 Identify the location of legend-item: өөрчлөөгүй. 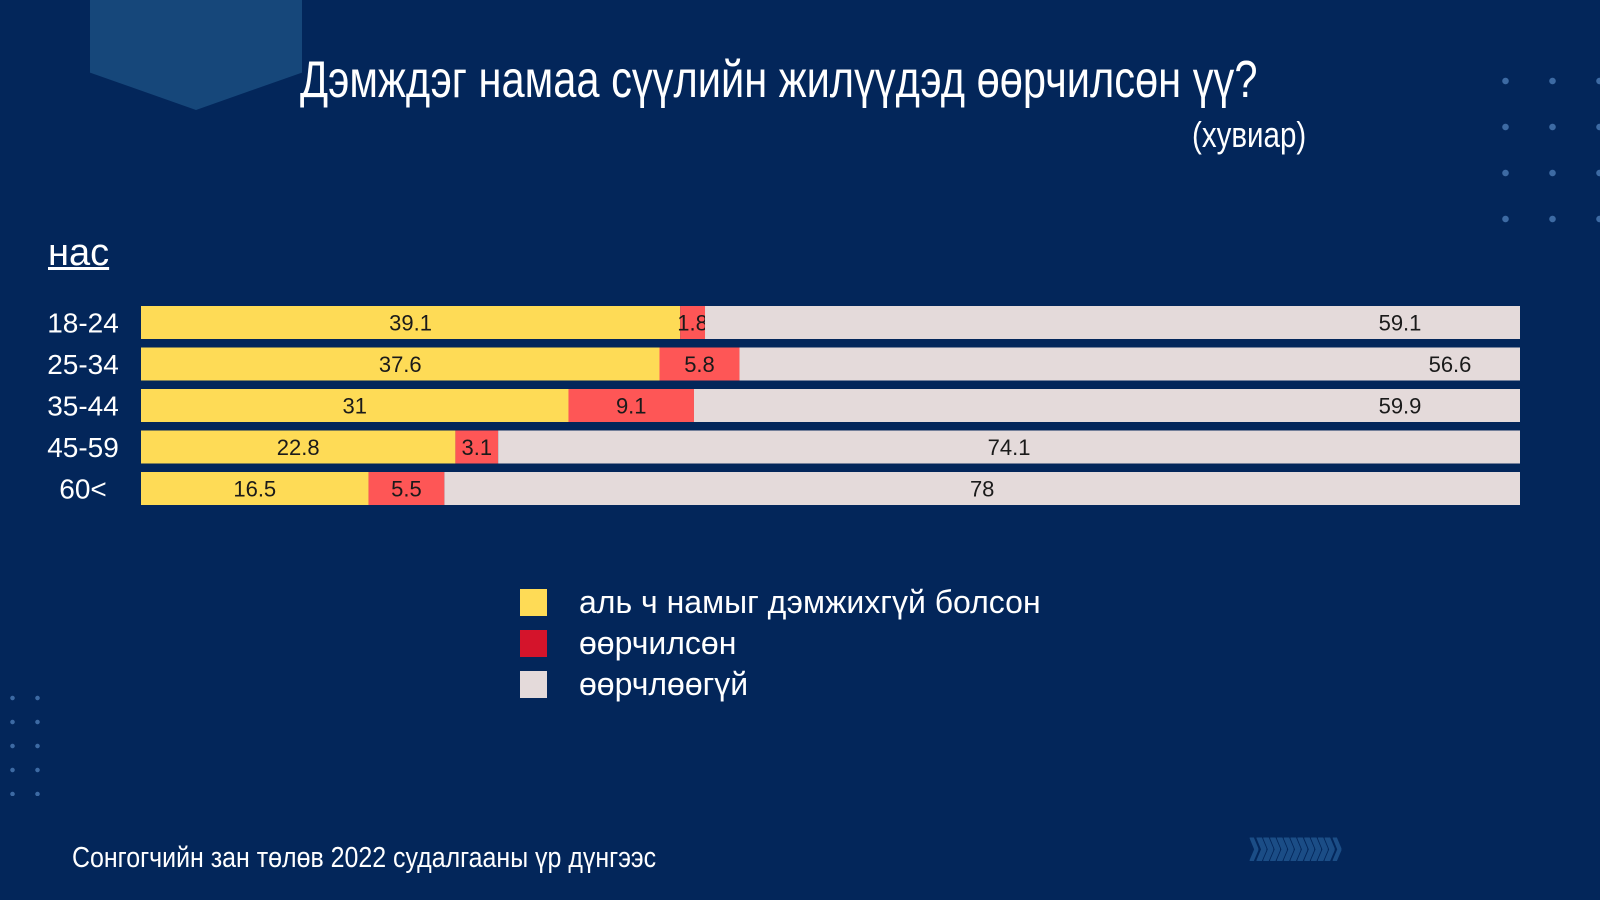
(780, 684).